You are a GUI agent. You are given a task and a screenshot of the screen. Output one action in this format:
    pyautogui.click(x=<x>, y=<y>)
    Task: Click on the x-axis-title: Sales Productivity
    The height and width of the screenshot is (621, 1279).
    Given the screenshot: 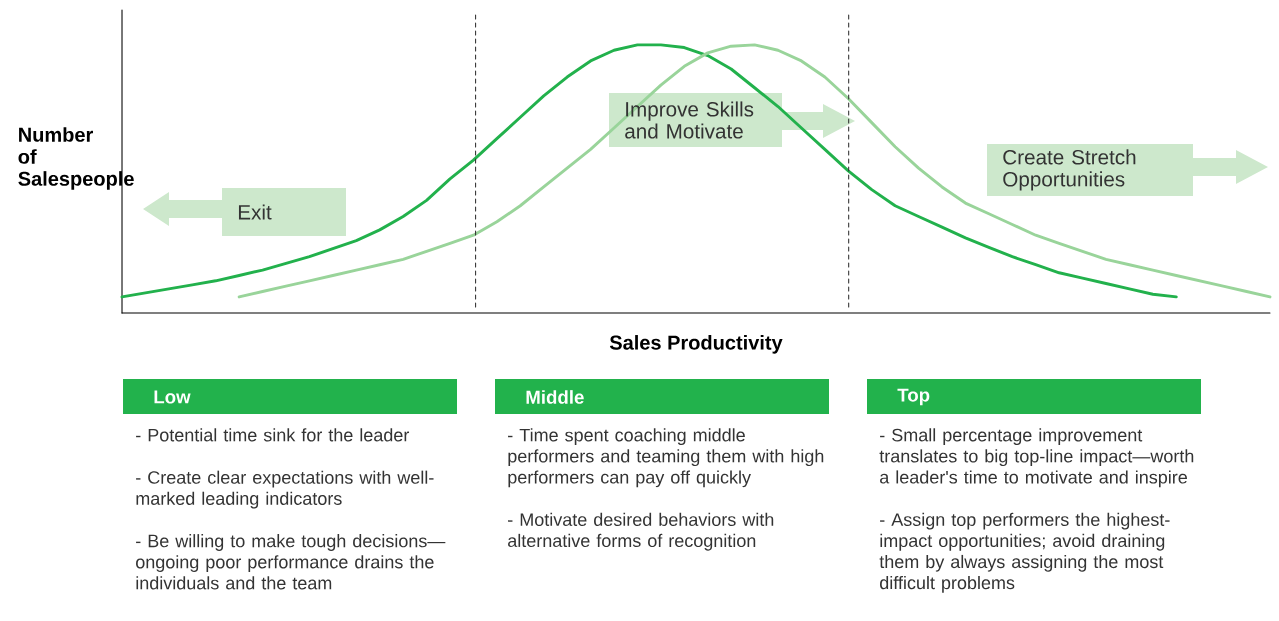 What is the action you would take?
    pyautogui.click(x=696, y=344)
    